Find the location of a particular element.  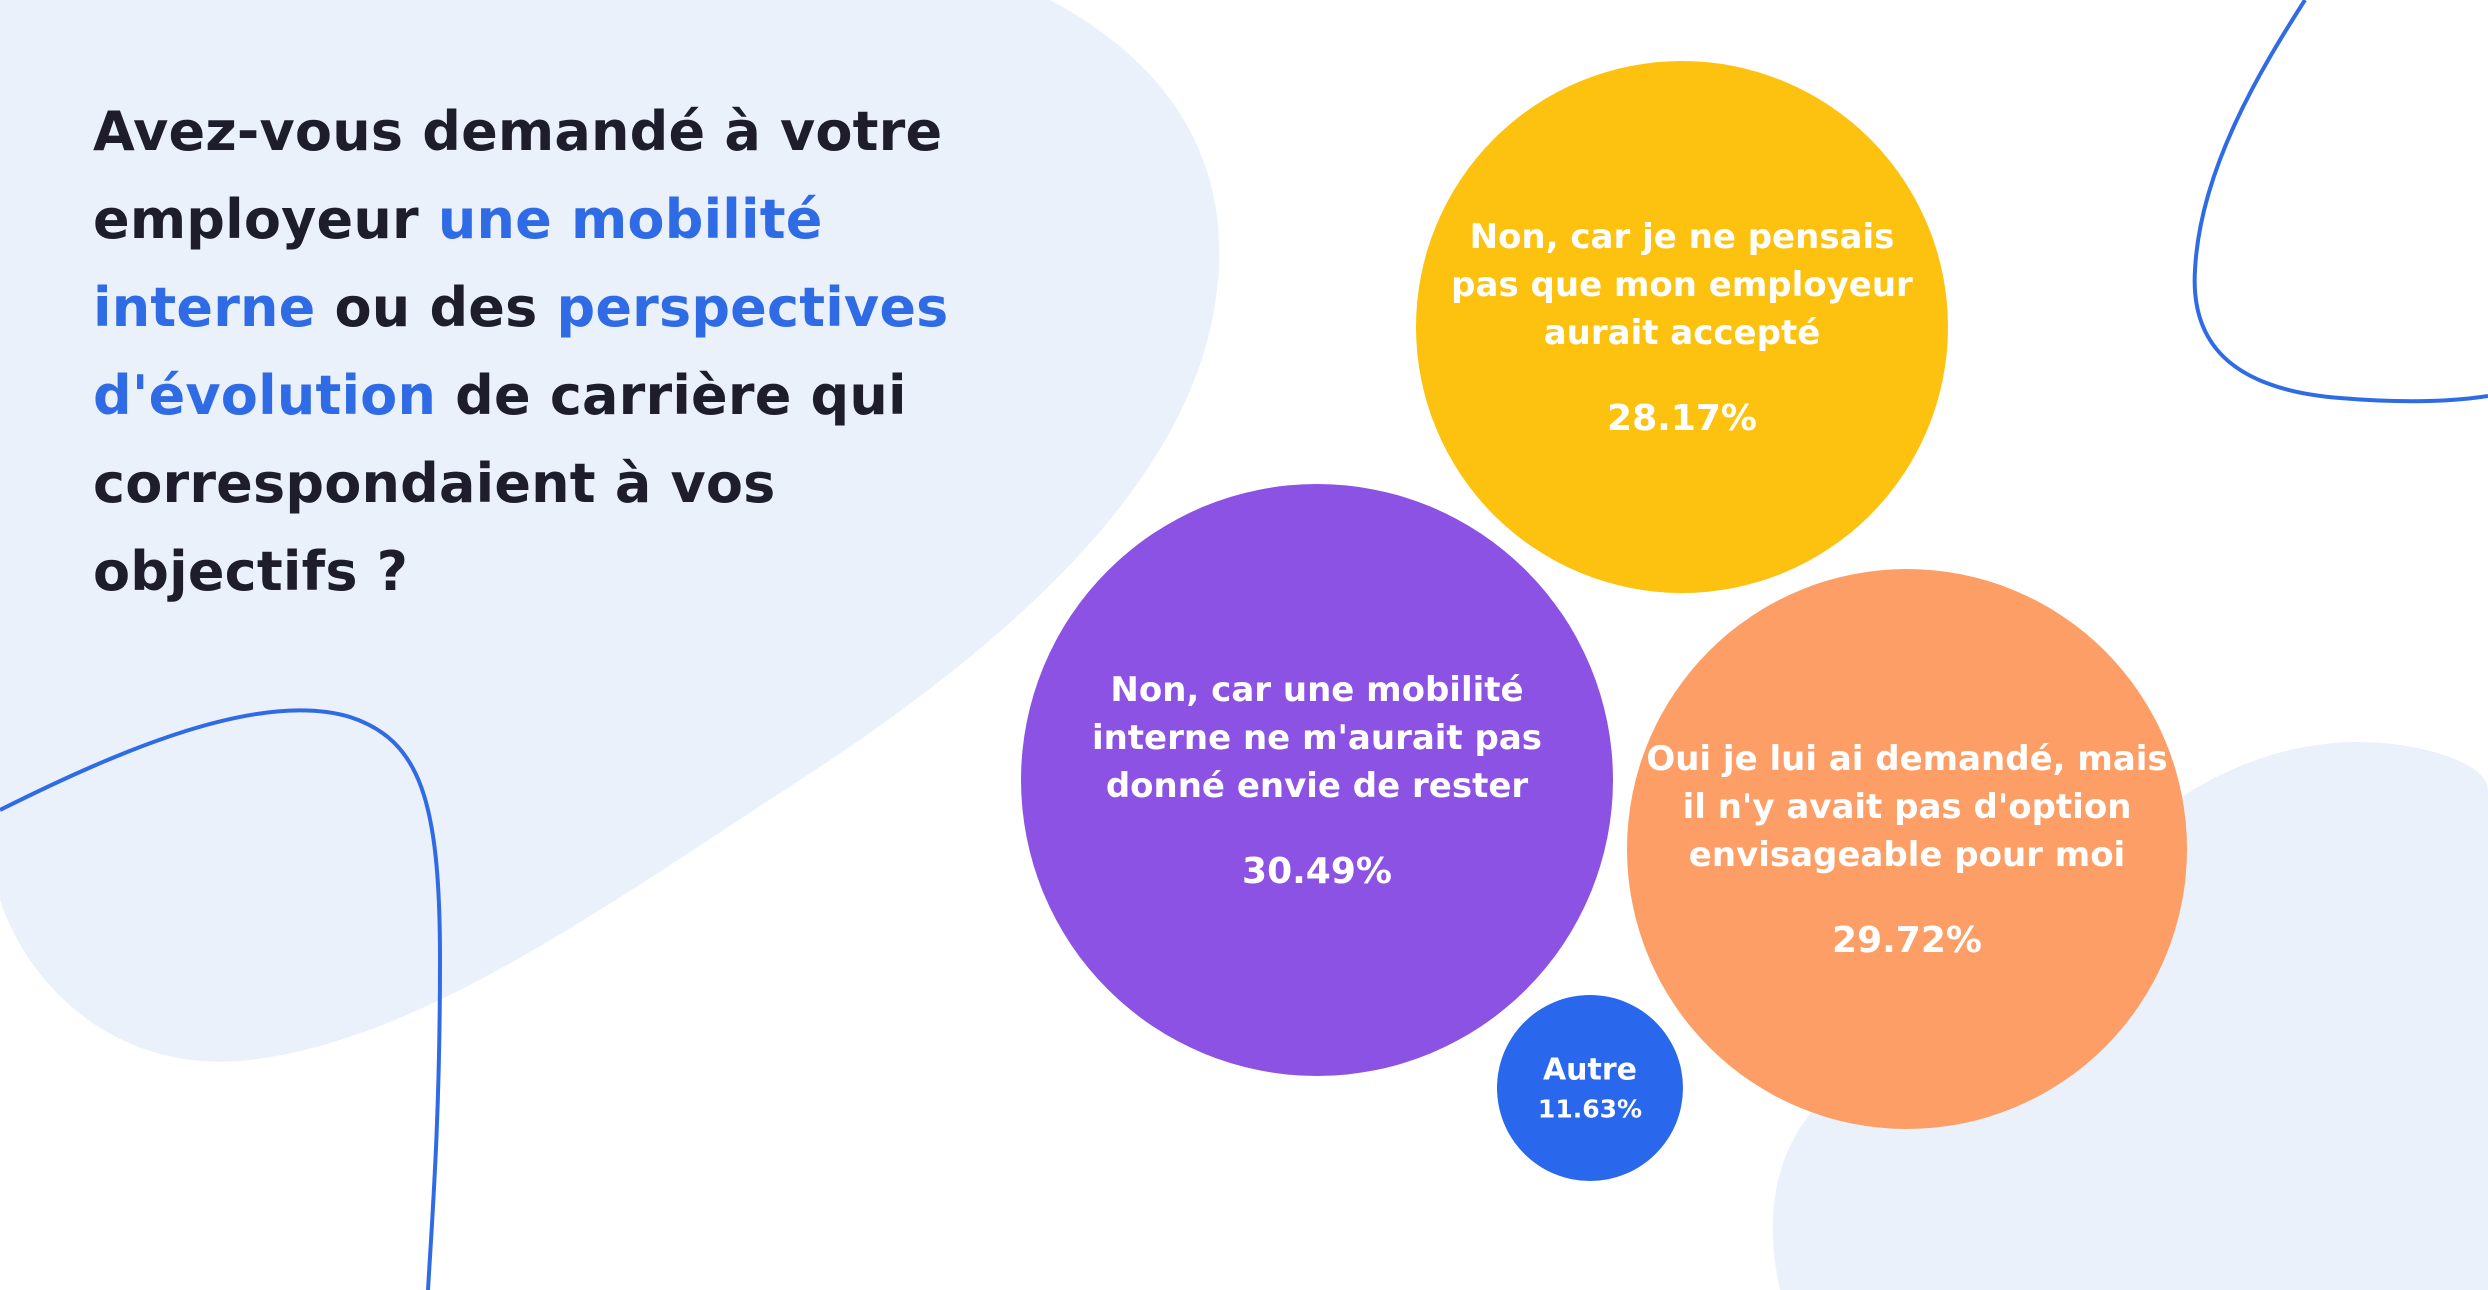

bubble-label-line: Non, car une mobilité is located at coordinates (1316, 690).